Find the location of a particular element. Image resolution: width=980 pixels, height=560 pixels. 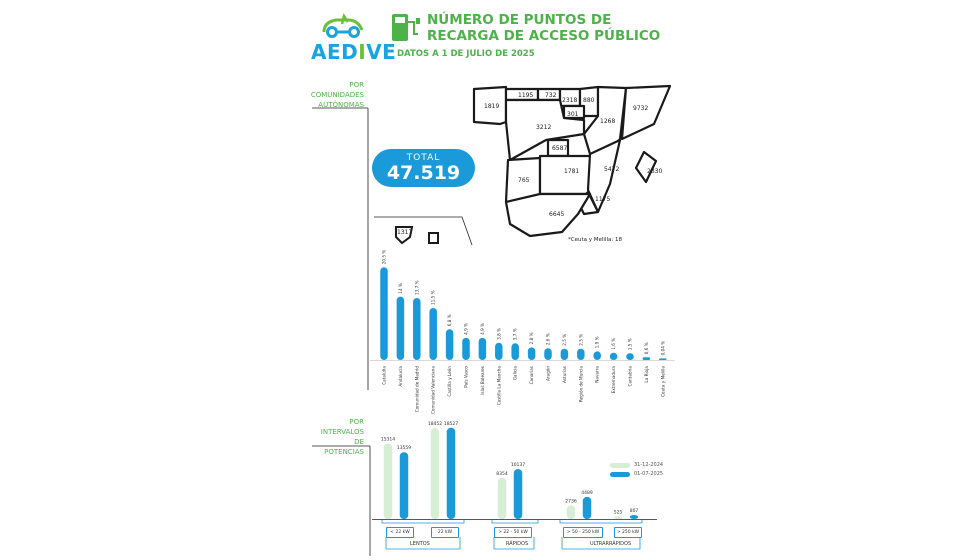

category-label-1: Andalucía is located at coordinates (400, 376).